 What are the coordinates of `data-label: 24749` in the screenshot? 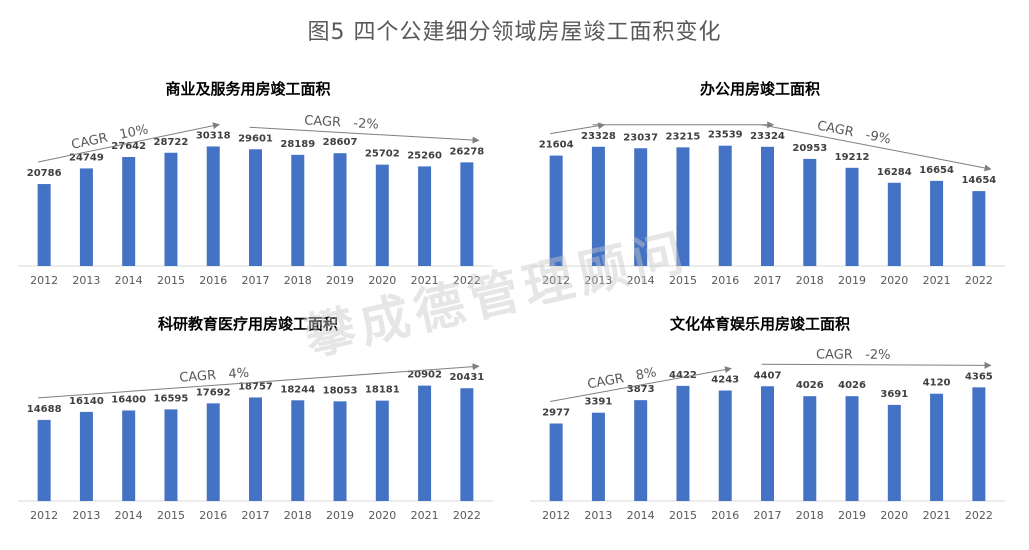 It's located at (86, 157).